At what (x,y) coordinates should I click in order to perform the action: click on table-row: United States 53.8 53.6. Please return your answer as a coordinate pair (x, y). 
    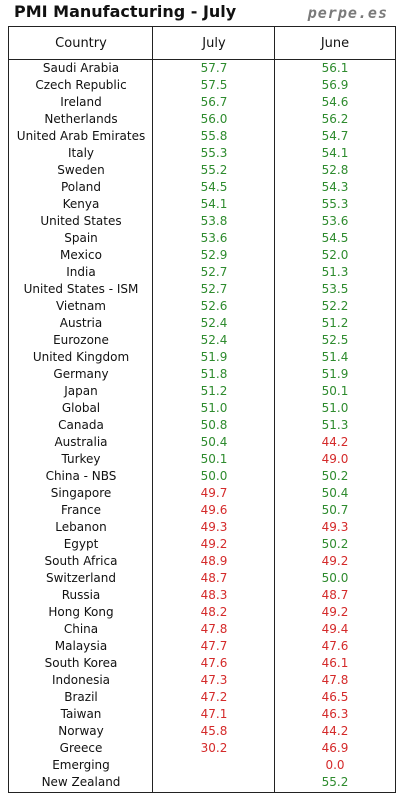
    Looking at the image, I should click on (202, 221).